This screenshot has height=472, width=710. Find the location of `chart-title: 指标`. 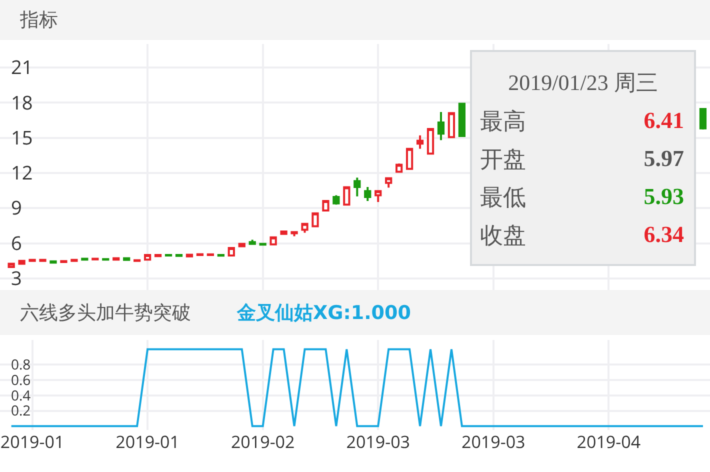

chart-title: 指标 is located at coordinates (355, 20).